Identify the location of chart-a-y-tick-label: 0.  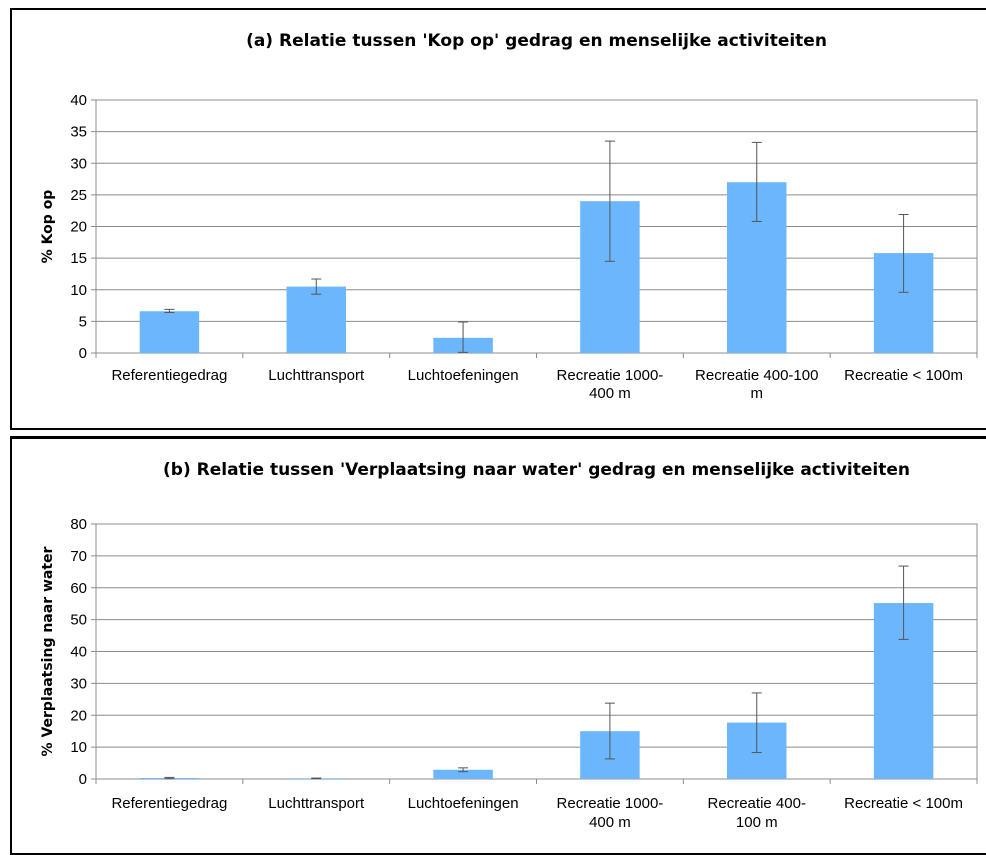
(83, 353).